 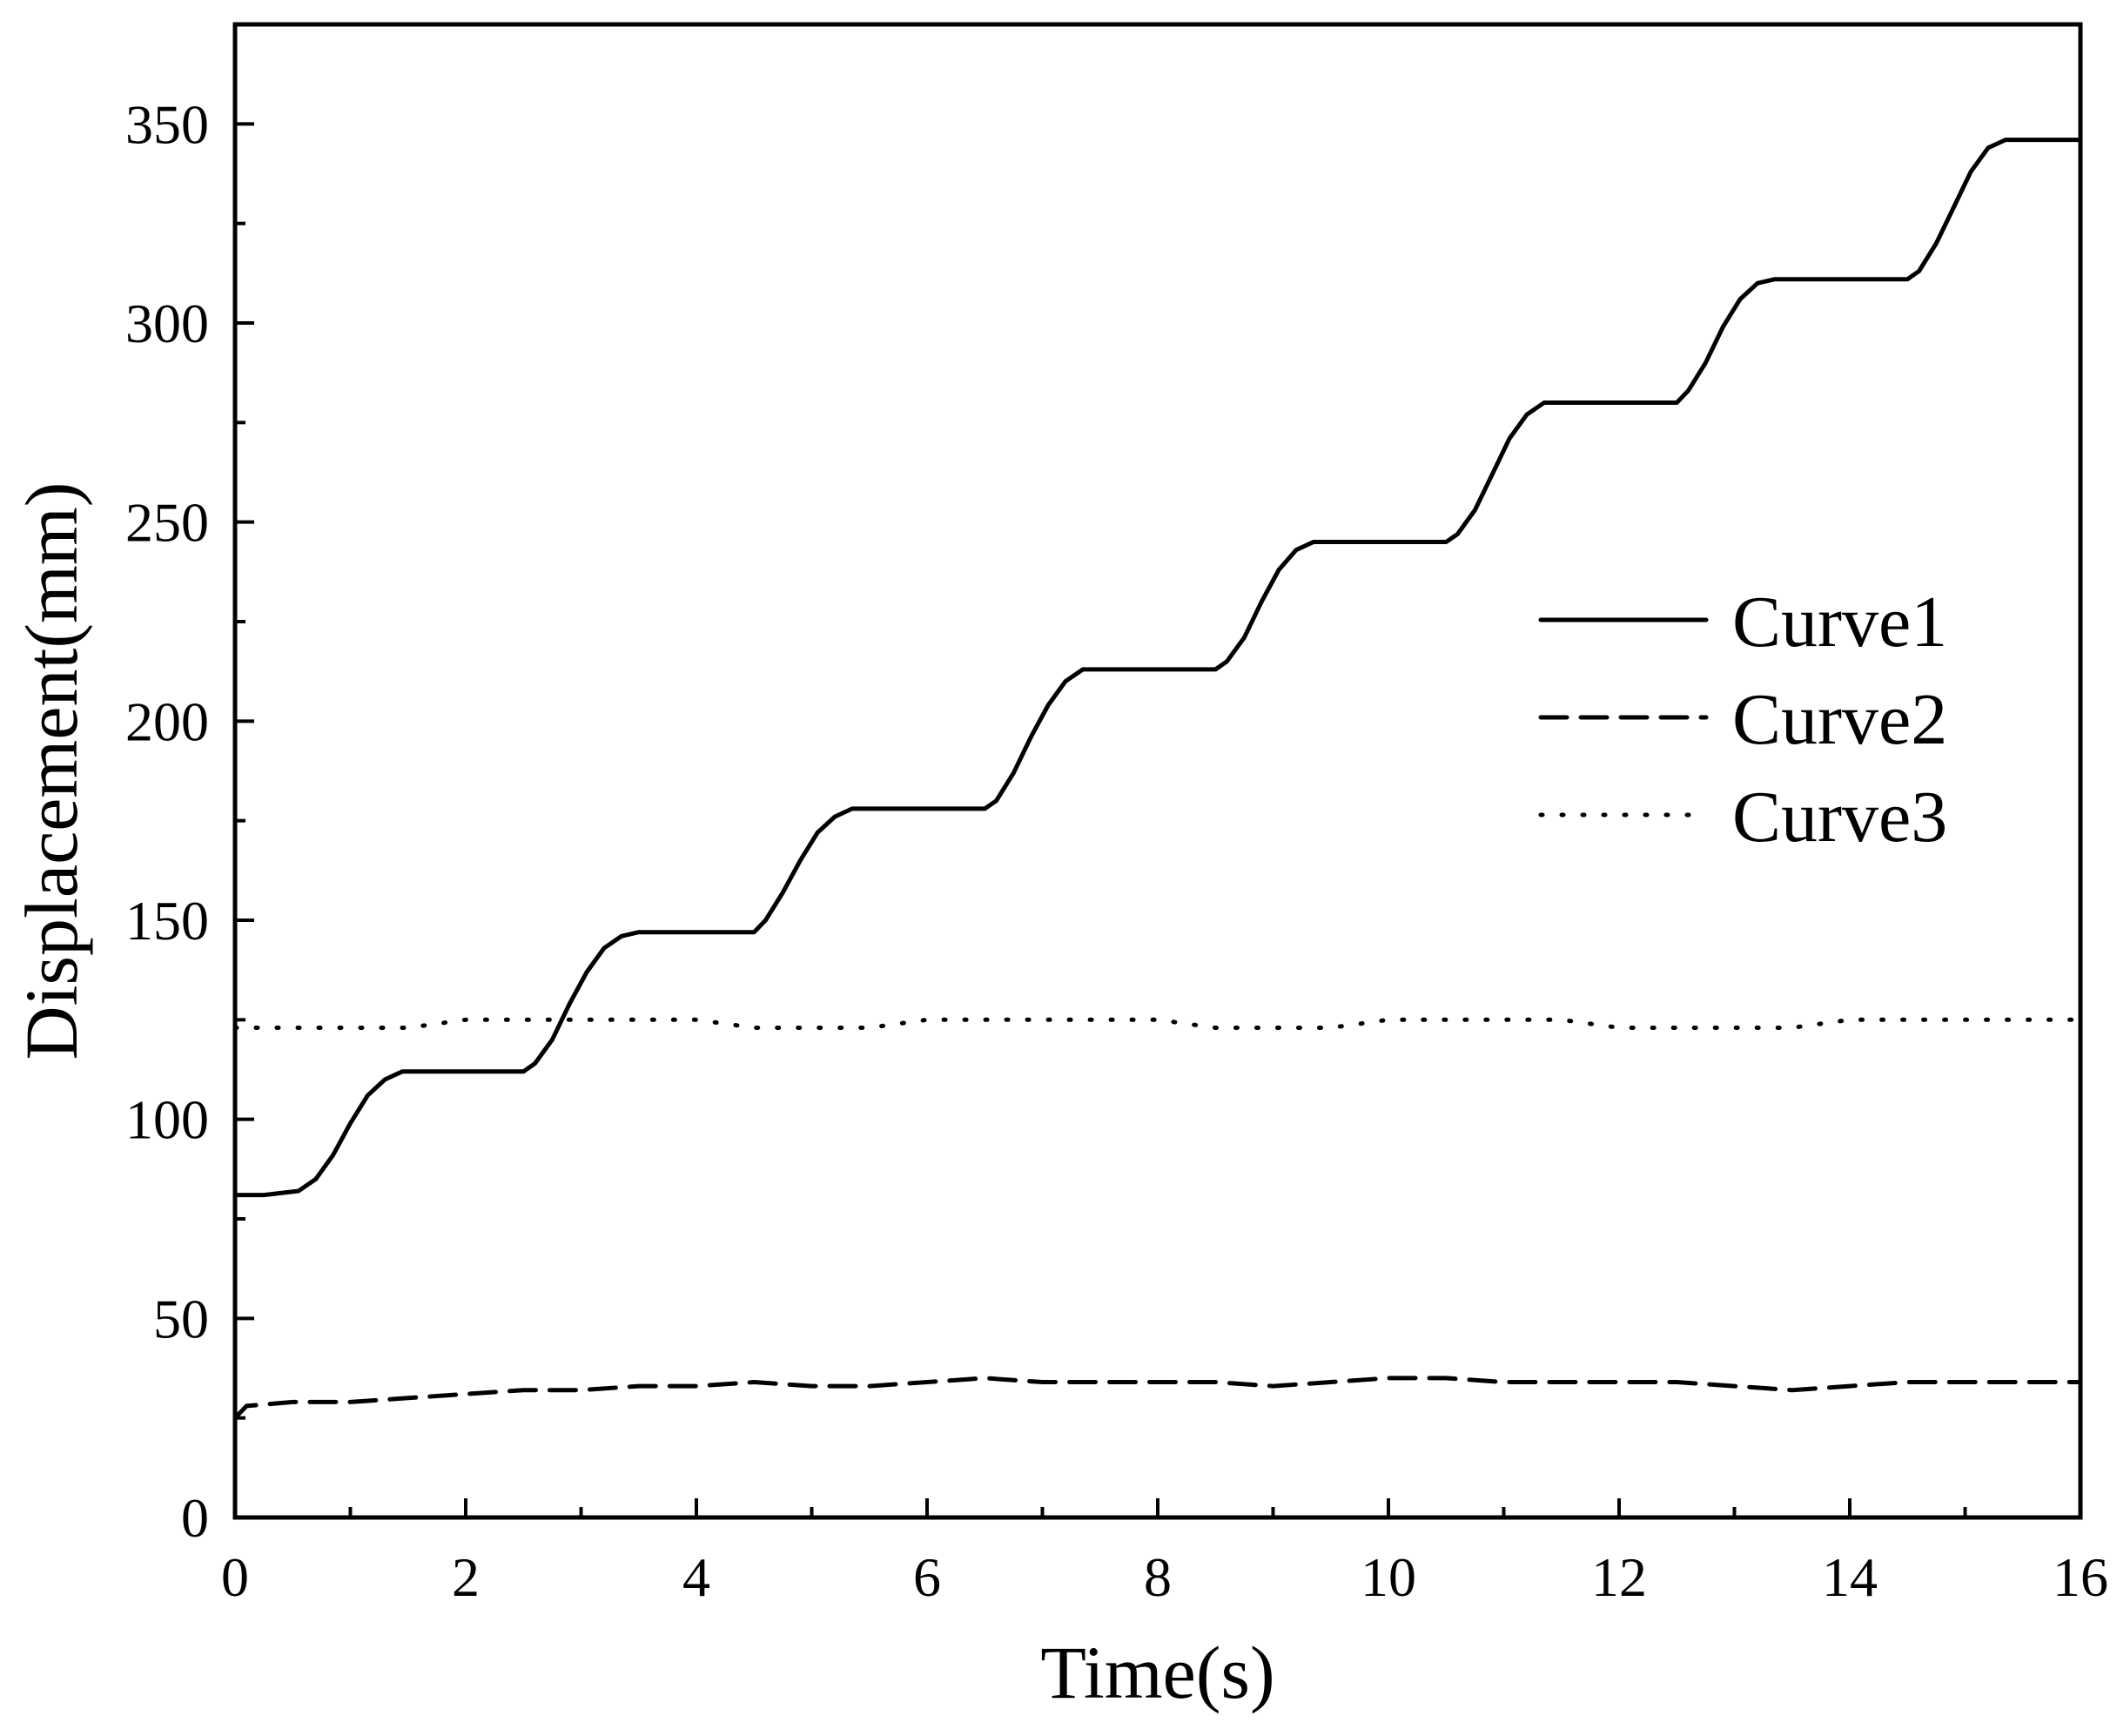 I want to click on x-tick-label: 2, so click(x=466, y=1577).